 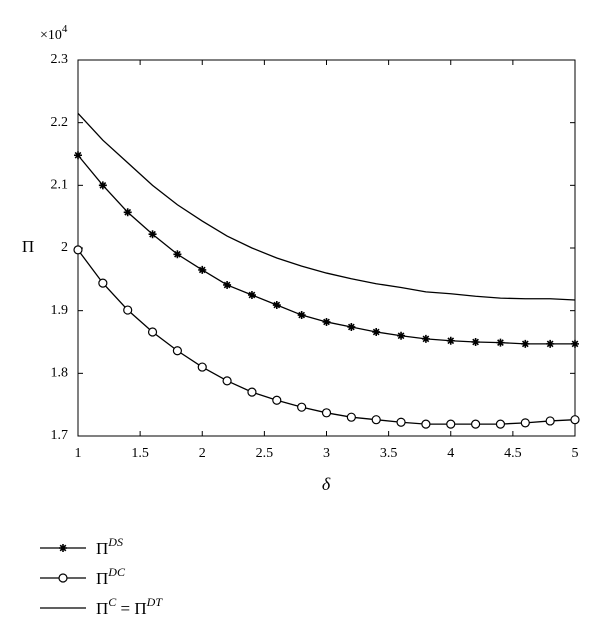 I want to click on x-tick-label: 3, so click(x=326, y=453).